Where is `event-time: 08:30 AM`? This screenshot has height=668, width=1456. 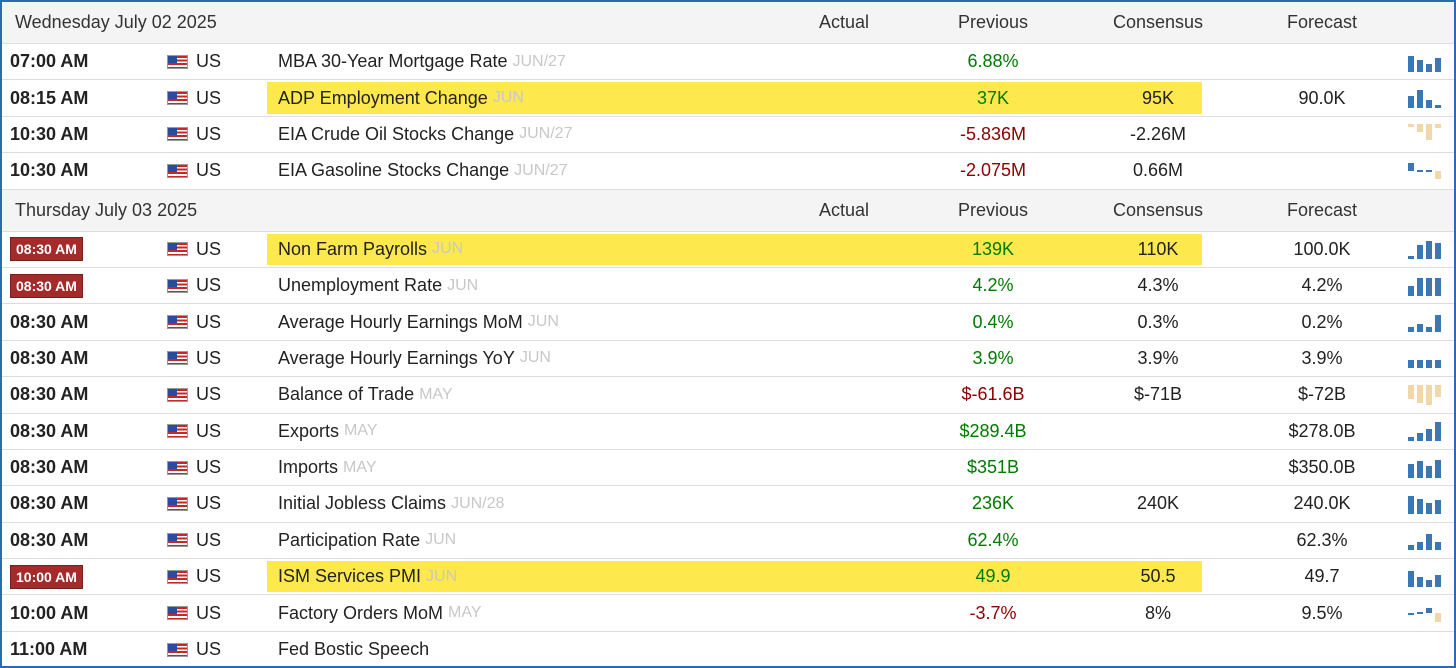 event-time: 08:30 AM is located at coordinates (49, 503).